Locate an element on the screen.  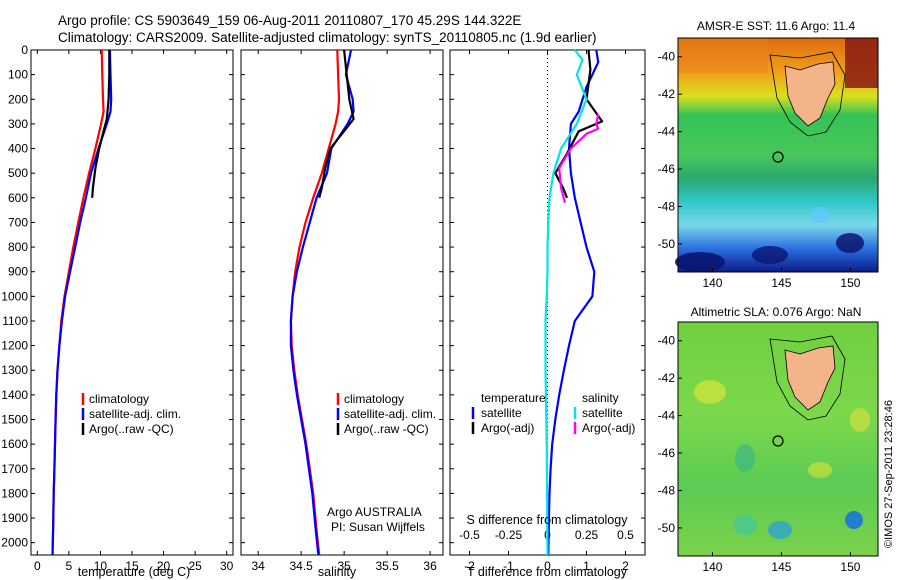
x-tick-label: 1 is located at coordinates (586, 566).